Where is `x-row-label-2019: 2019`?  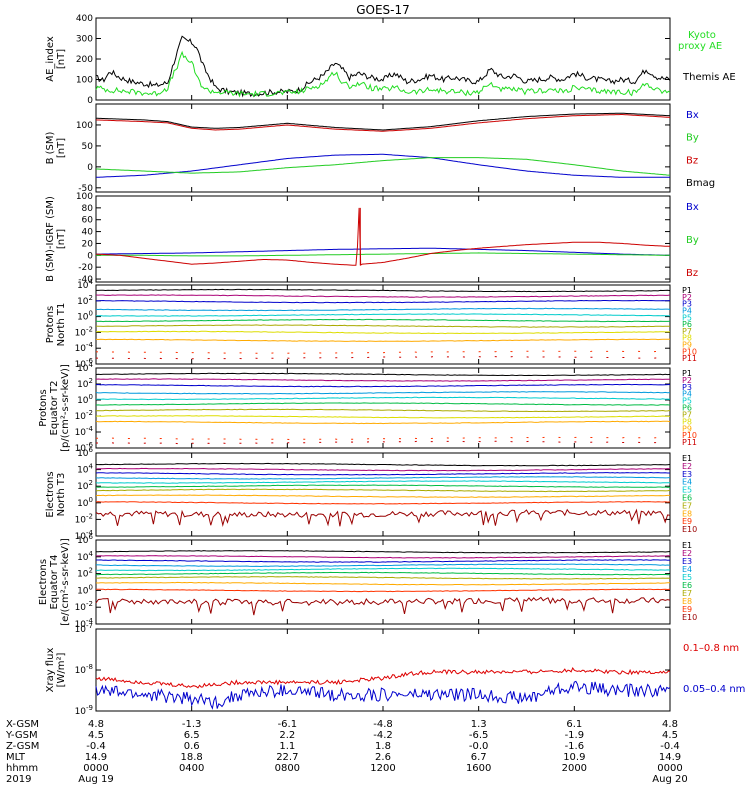
x-row-label-2019: 2019 is located at coordinates (18, 779).